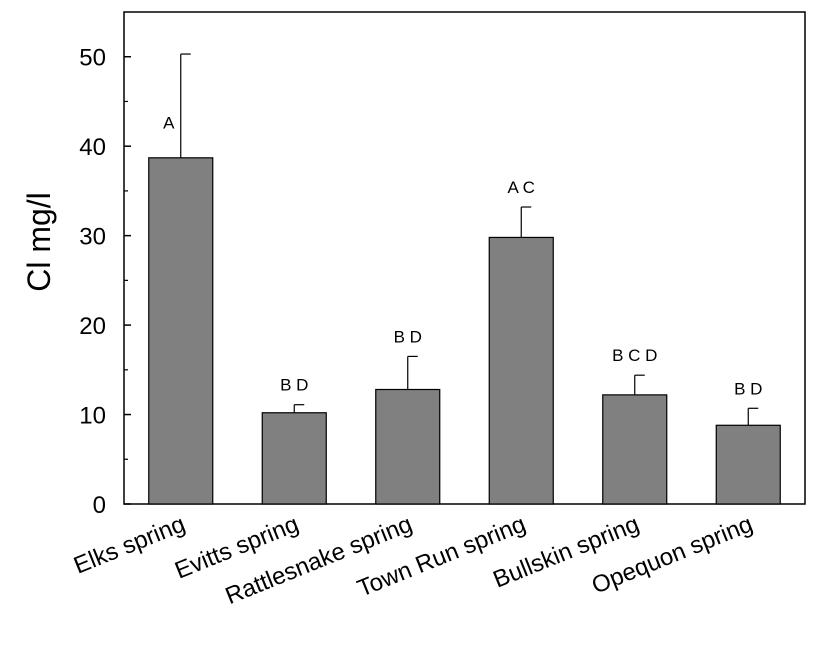 This screenshot has height=670, width=820. I want to click on y-tick-label: 0, so click(99, 505).